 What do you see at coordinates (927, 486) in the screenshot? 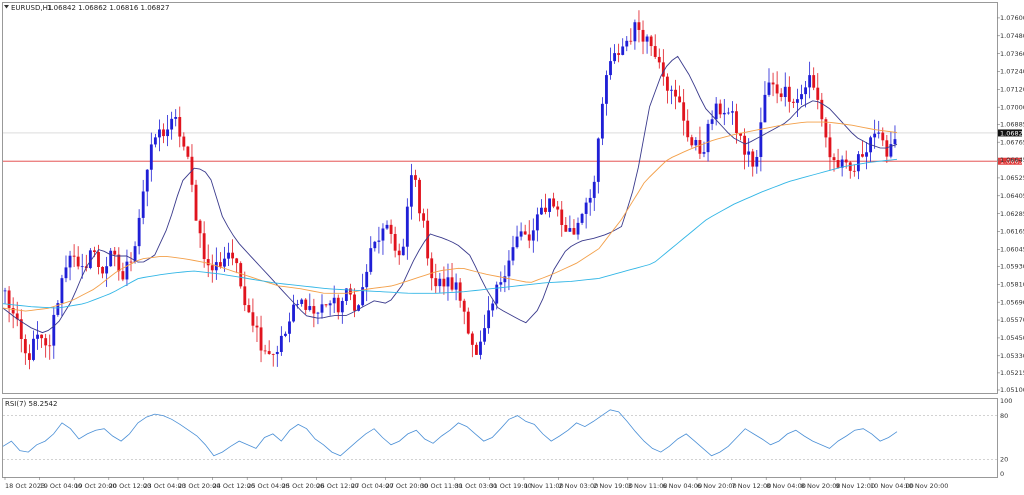
I see `time-tick-label: 10 Nov 20:00` at bounding box center [927, 486].